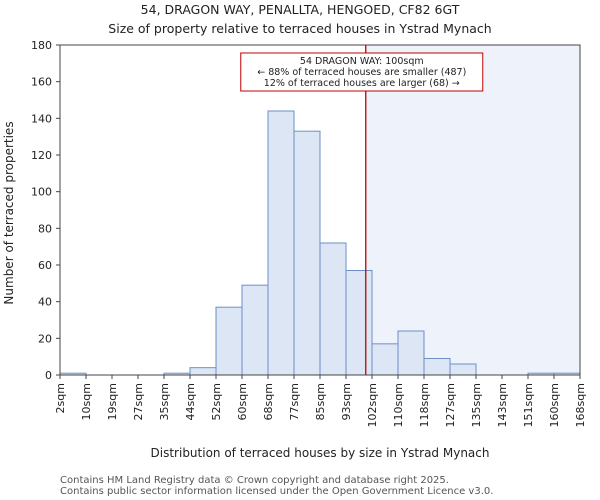 This screenshot has width=600, height=500. Describe the element at coordinates (190, 401) in the screenshot. I see `x-tick-label: 44sqm` at that location.